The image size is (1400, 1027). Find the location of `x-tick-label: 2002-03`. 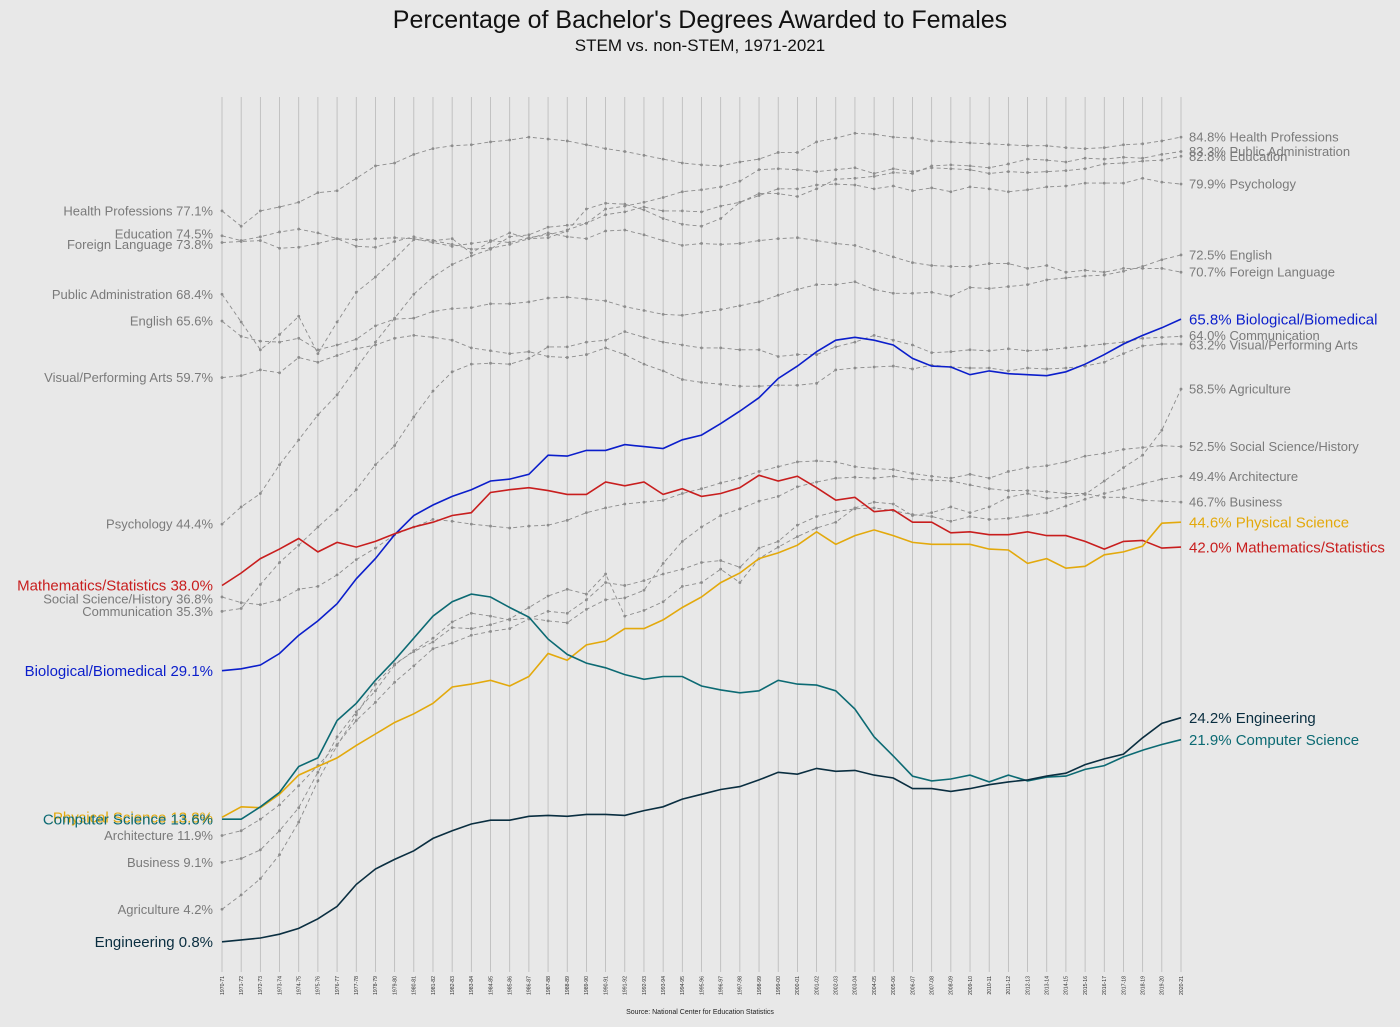

x-tick-label: 2002-03 is located at coordinates (837, 985).